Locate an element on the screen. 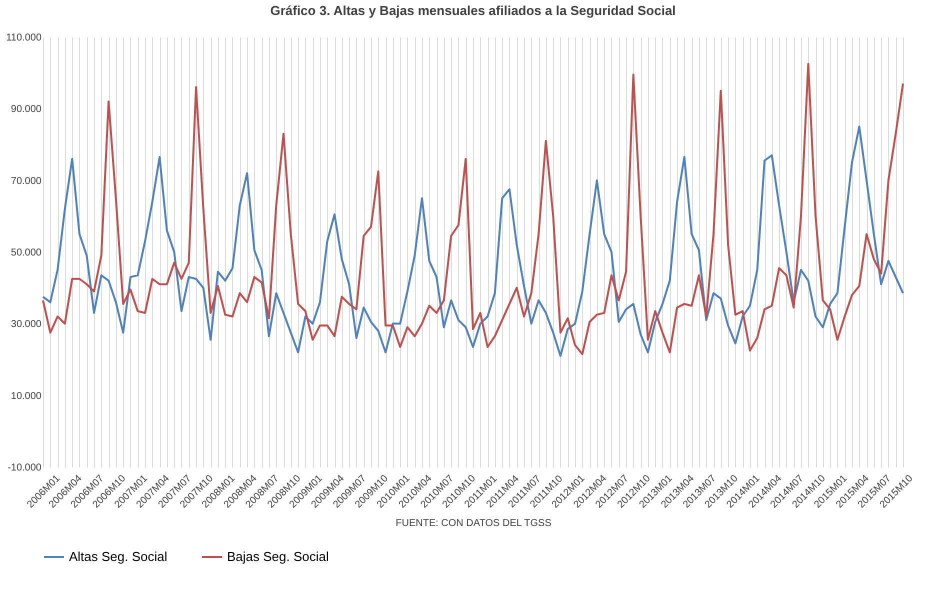 The height and width of the screenshot is (614, 943). chart-title: Gráfico 3. Altas y Bajas mensuales afiliados a la Seguridad Social is located at coordinates (473, 10).